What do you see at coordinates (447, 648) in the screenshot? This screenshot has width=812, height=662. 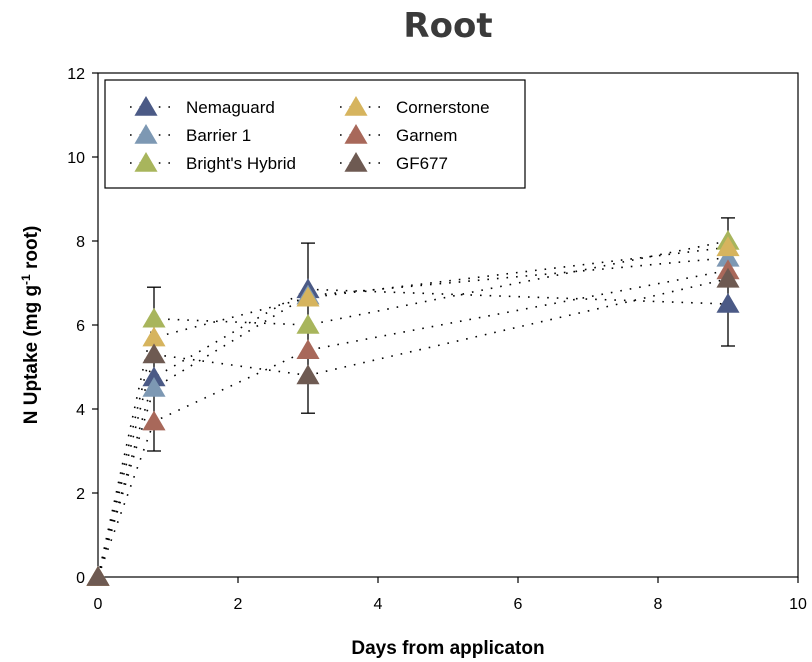 I see `x-axis-label: Days from applicaton` at bounding box center [447, 648].